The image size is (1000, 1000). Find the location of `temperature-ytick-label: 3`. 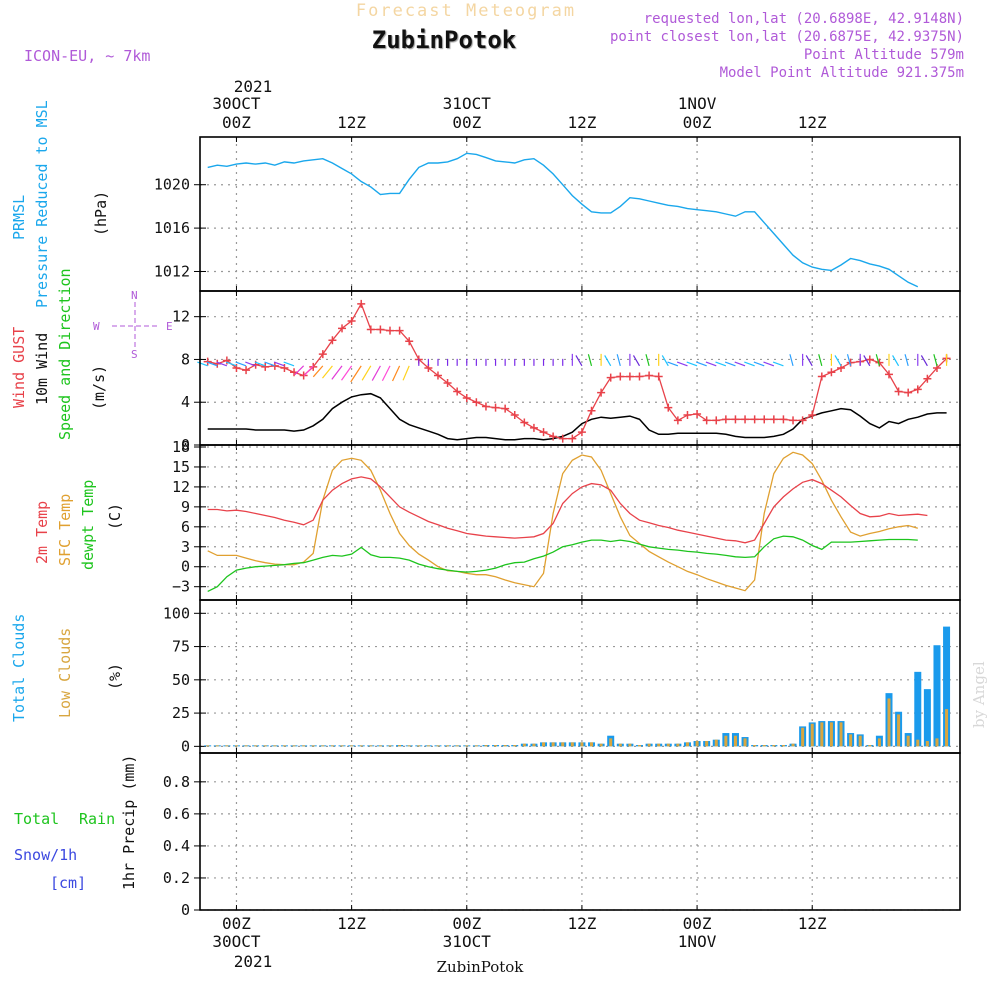

temperature-ytick-label: 3 is located at coordinates (185, 547).